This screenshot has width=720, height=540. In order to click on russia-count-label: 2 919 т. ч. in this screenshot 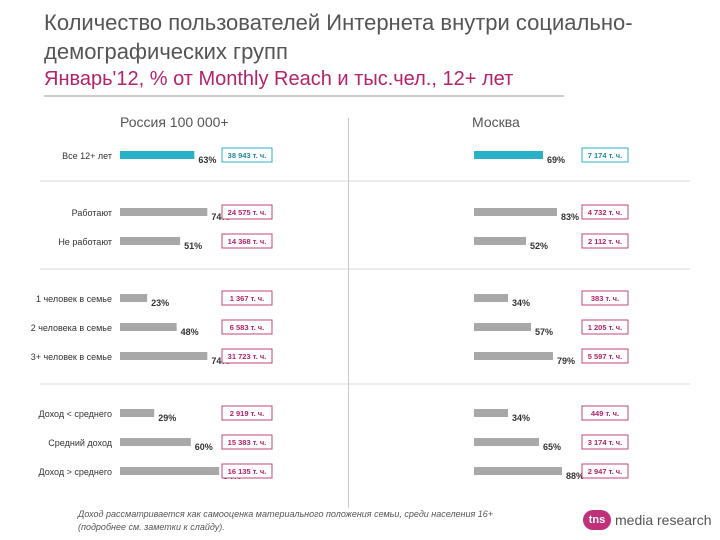, I will do `click(247, 413)`.